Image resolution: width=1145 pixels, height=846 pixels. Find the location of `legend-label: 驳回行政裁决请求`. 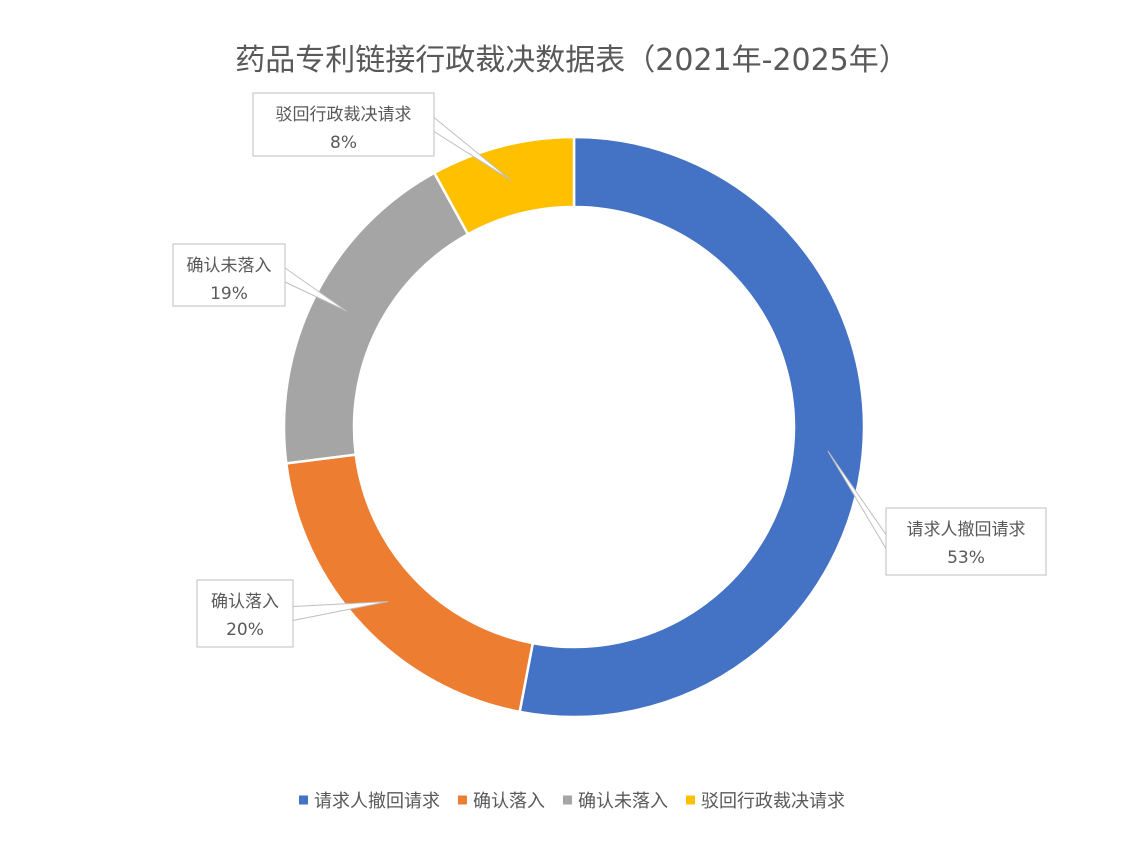

legend-label: 驳回行政裁决请求 is located at coordinates (773, 801).